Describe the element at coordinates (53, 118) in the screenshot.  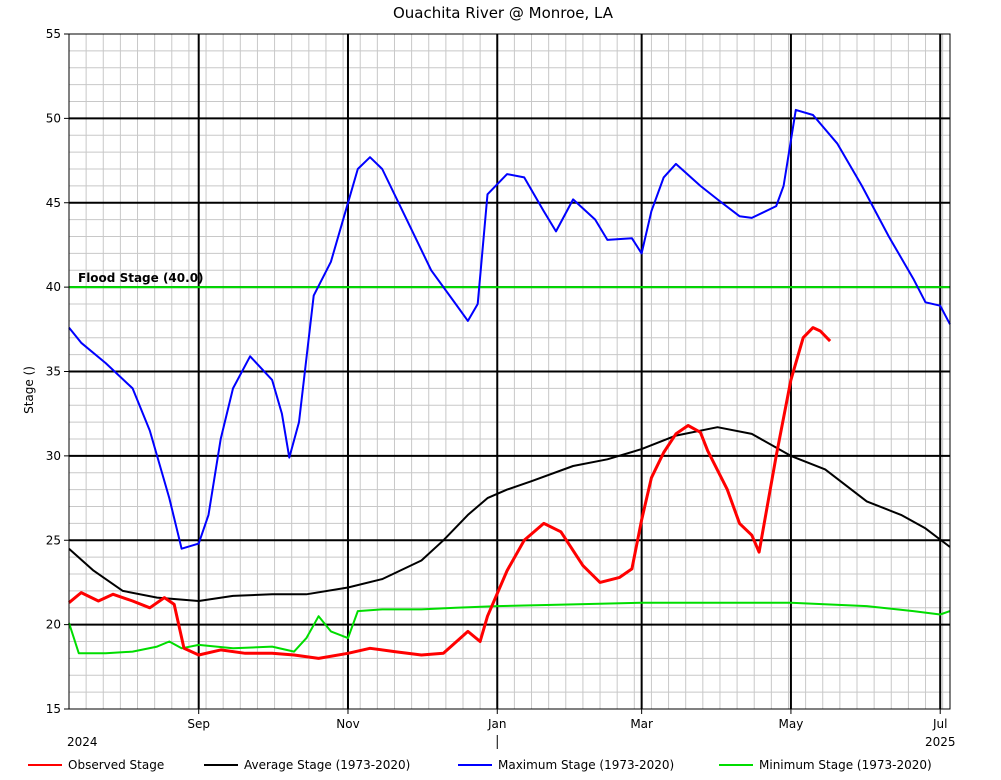
I see `y-tick-label: 50` at that location.